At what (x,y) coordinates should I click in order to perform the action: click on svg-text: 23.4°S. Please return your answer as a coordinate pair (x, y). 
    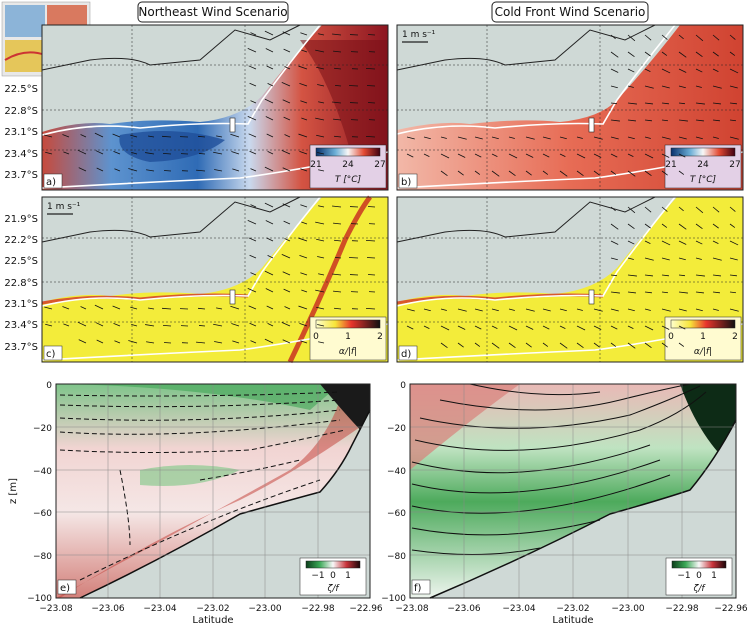
    Looking at the image, I should click on (21, 154).